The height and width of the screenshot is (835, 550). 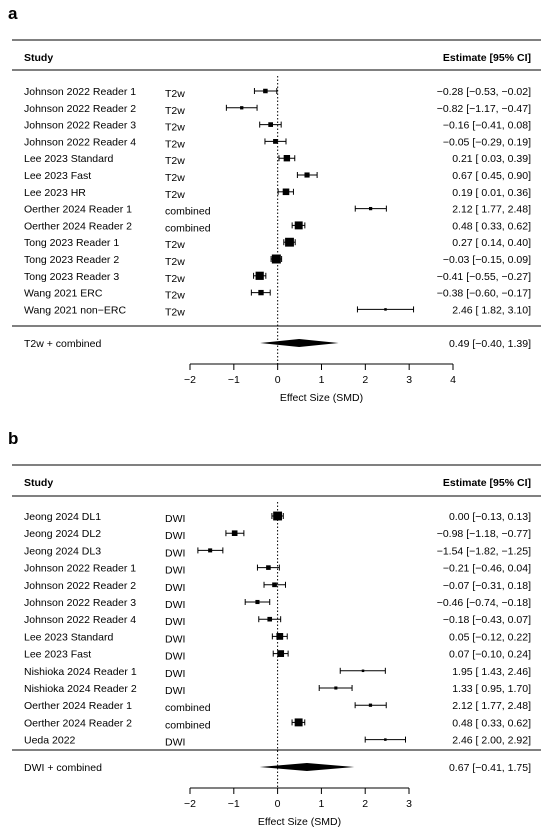 What do you see at coordinates (80, 672) in the screenshot?
I see `study-label: Nishioka 2024 Reader 1` at bounding box center [80, 672].